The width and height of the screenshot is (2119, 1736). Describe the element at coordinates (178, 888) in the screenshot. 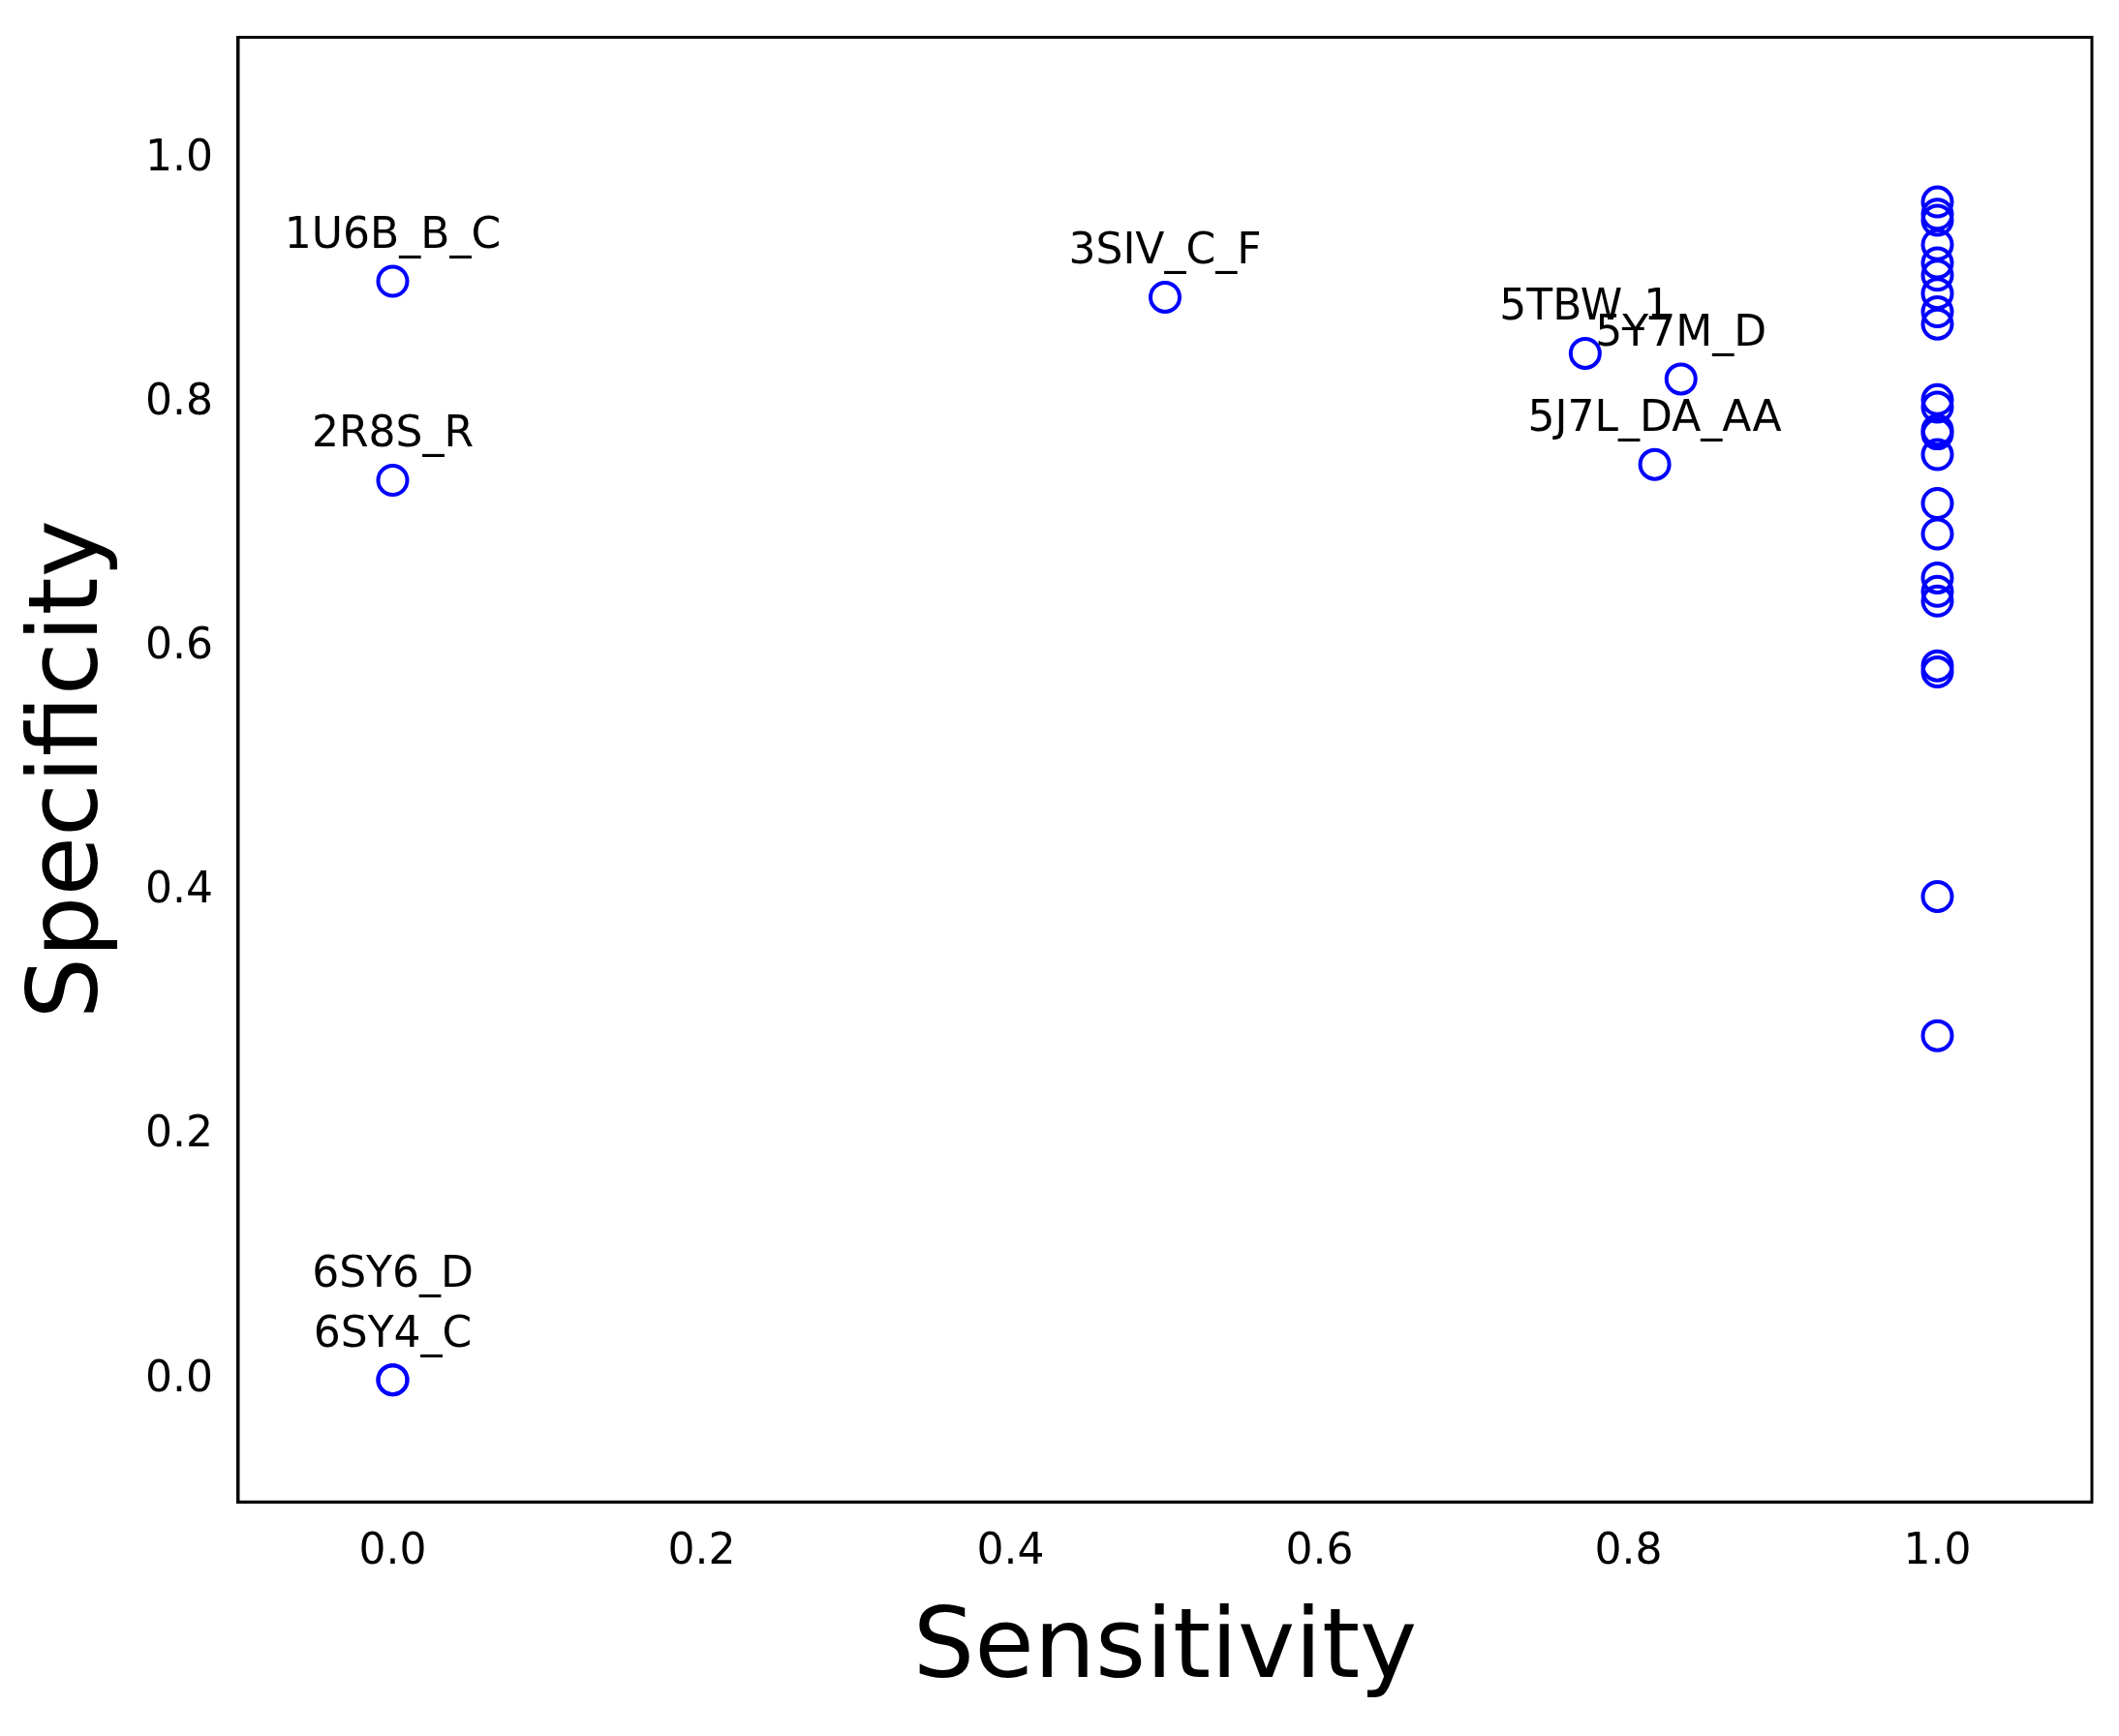

I see `y-tick-label: 0.4` at that location.